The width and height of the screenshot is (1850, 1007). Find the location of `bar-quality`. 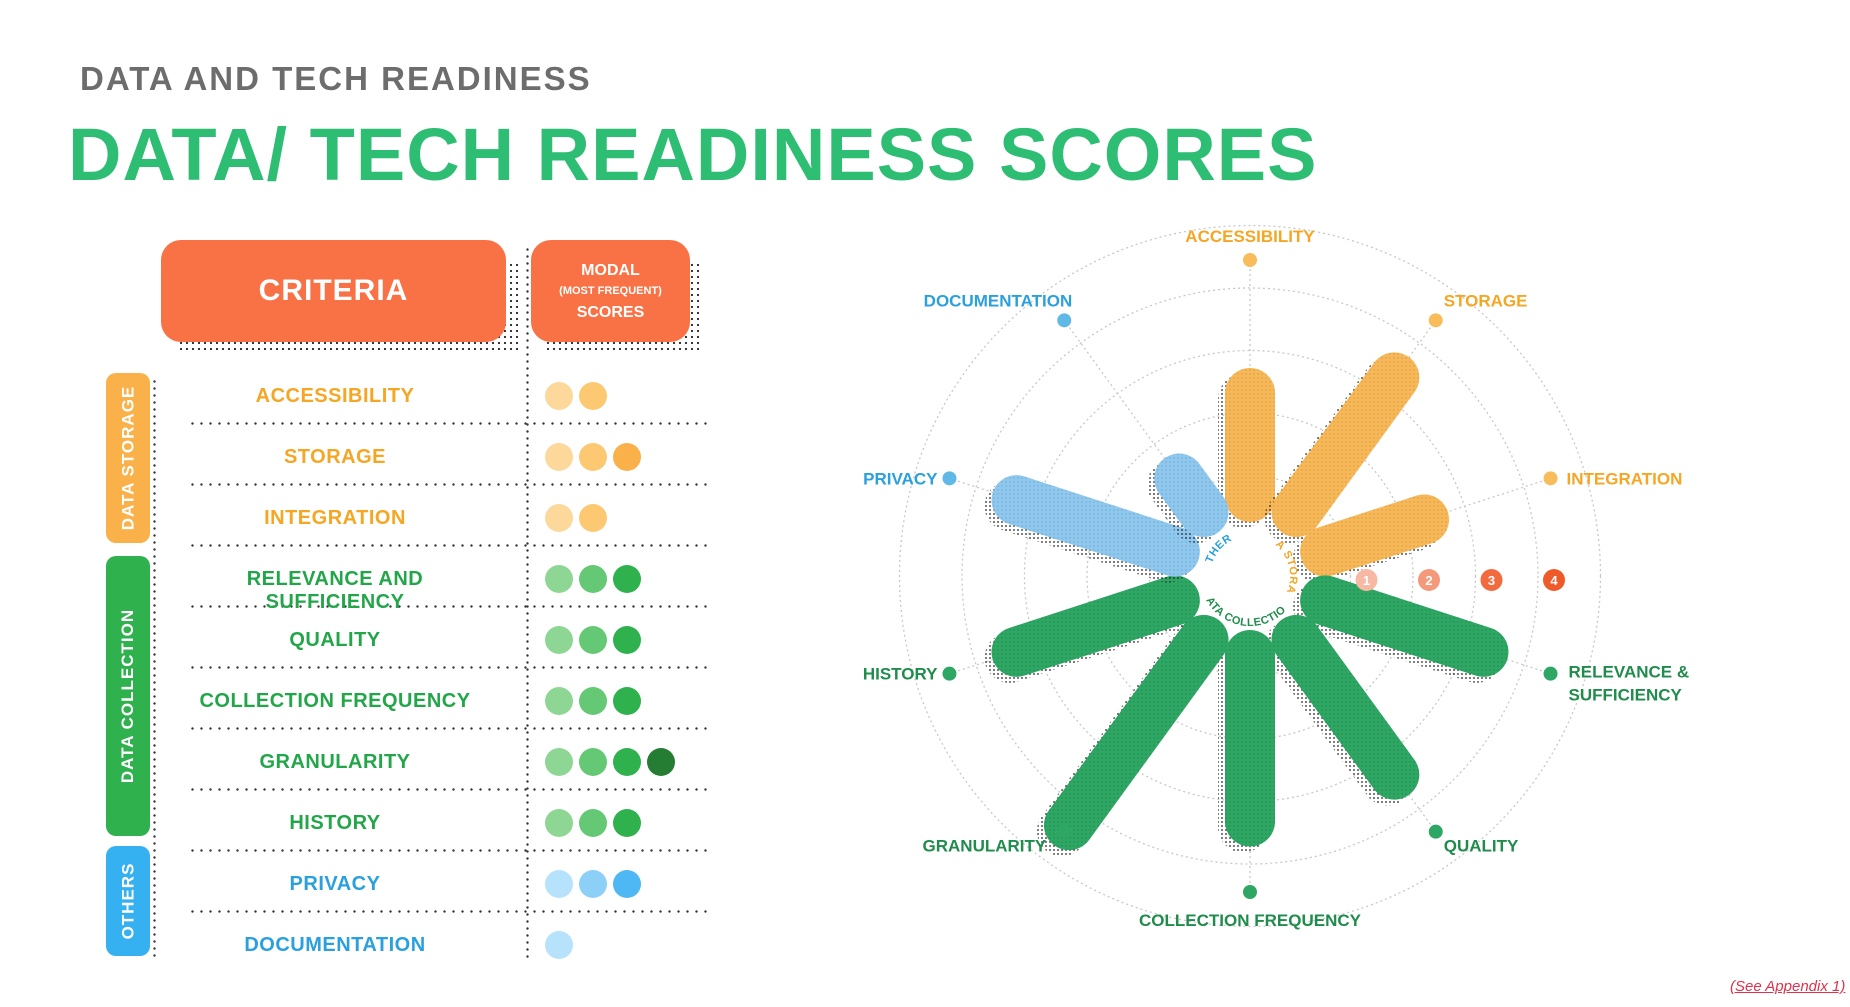

bar-quality is located at coordinates (1342, 710).